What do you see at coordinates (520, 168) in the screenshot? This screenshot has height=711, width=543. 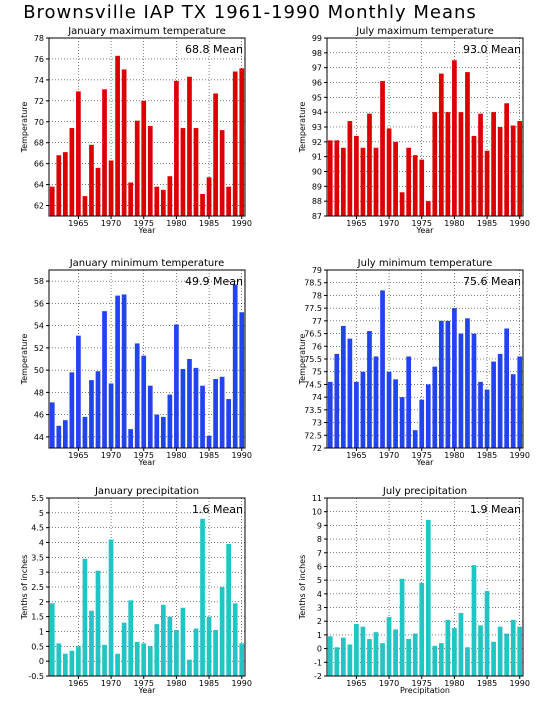 I see `chart-1-bar-1990` at bounding box center [520, 168].